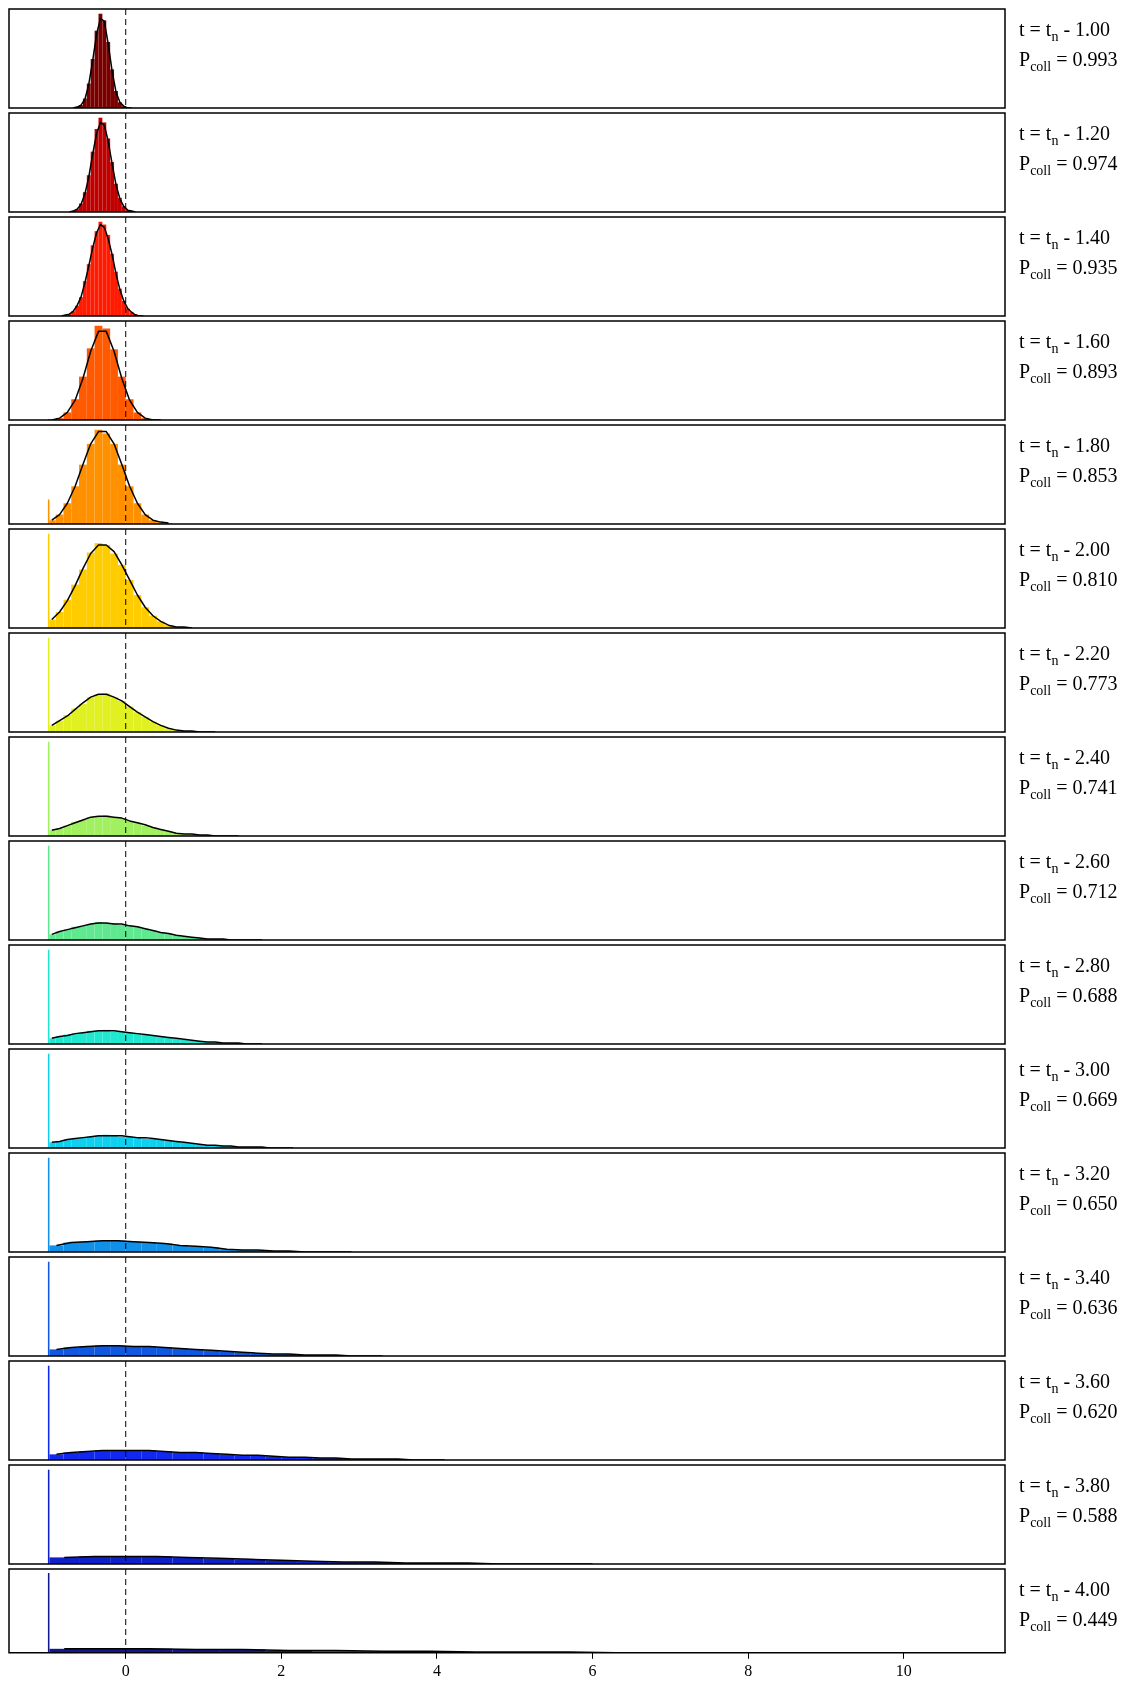 The image size is (1139, 1686). What do you see at coordinates (1069, 1622) in the screenshot?
I see `text: P$_{coll}$ = 0.449` at bounding box center [1069, 1622].